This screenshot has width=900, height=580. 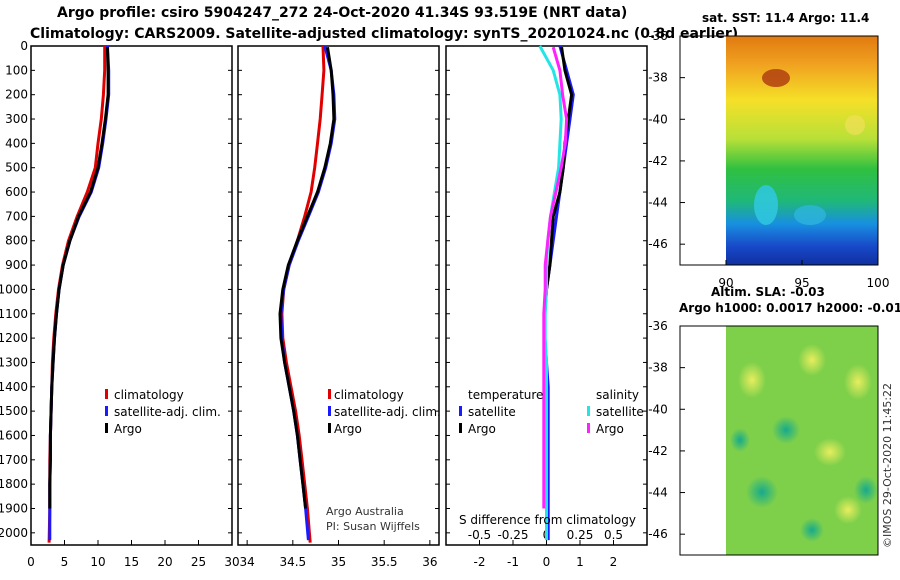 I want to click on sla-map-frame, so click(x=779, y=440).